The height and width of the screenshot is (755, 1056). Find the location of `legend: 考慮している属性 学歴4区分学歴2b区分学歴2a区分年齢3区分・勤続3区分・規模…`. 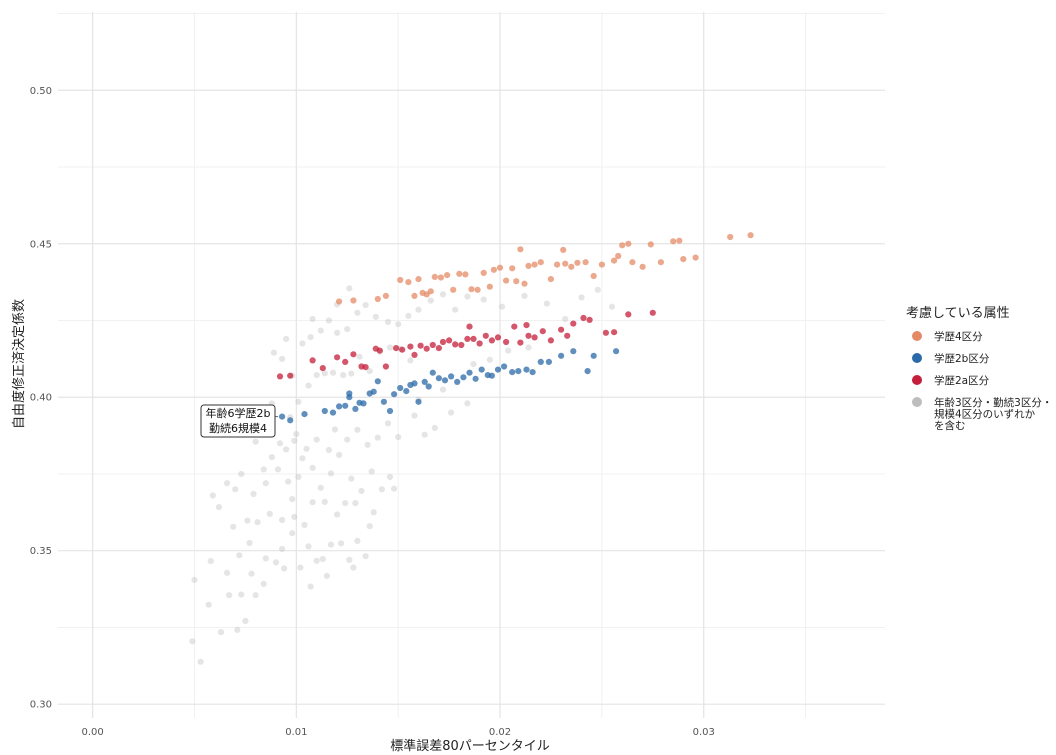

legend: 考慮している属性 学歴4区分学歴2b区分学歴2a区分年齢3区分・勤続3区分・規模… is located at coordinates (979, 369).